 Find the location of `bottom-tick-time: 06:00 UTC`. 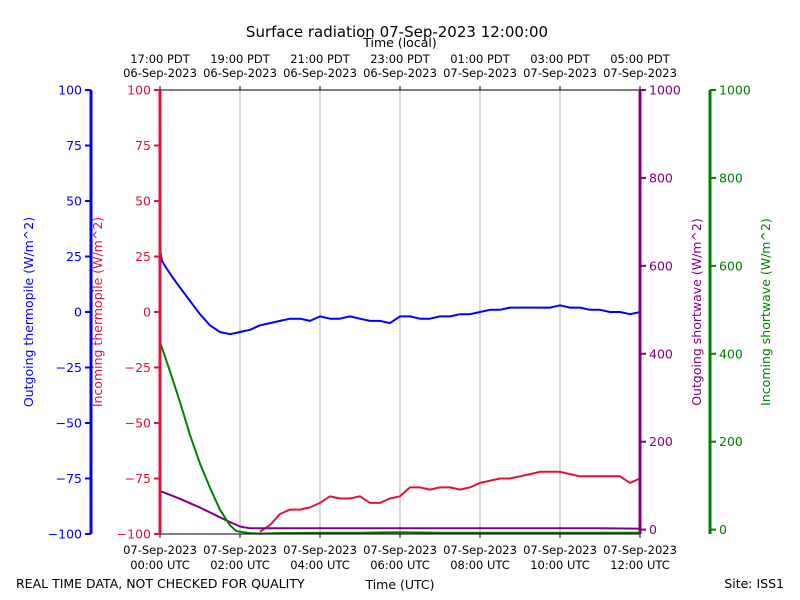

bottom-tick-time: 06:00 UTC is located at coordinates (400, 565).